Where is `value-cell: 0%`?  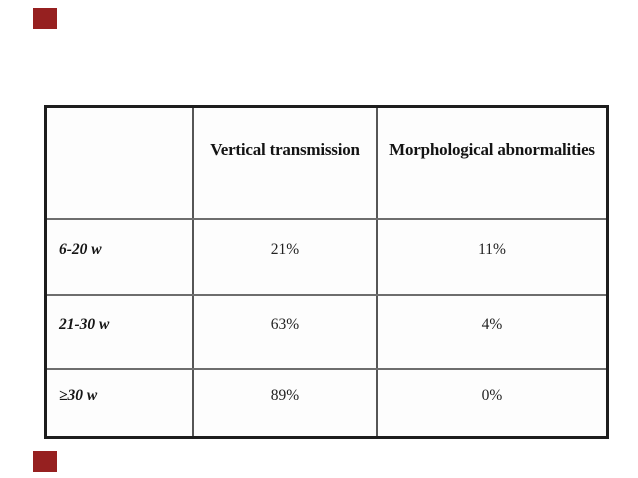 value-cell: 0% is located at coordinates (492, 403).